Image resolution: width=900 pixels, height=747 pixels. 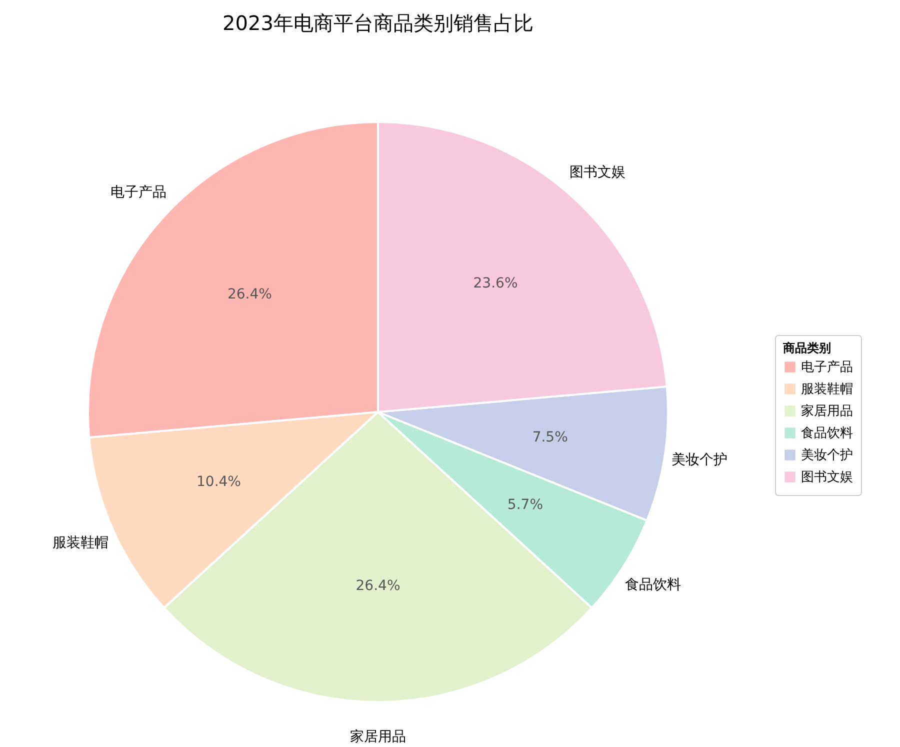 What do you see at coordinates (806, 348) in the screenshot?
I see `legend-title: 商品类别` at bounding box center [806, 348].